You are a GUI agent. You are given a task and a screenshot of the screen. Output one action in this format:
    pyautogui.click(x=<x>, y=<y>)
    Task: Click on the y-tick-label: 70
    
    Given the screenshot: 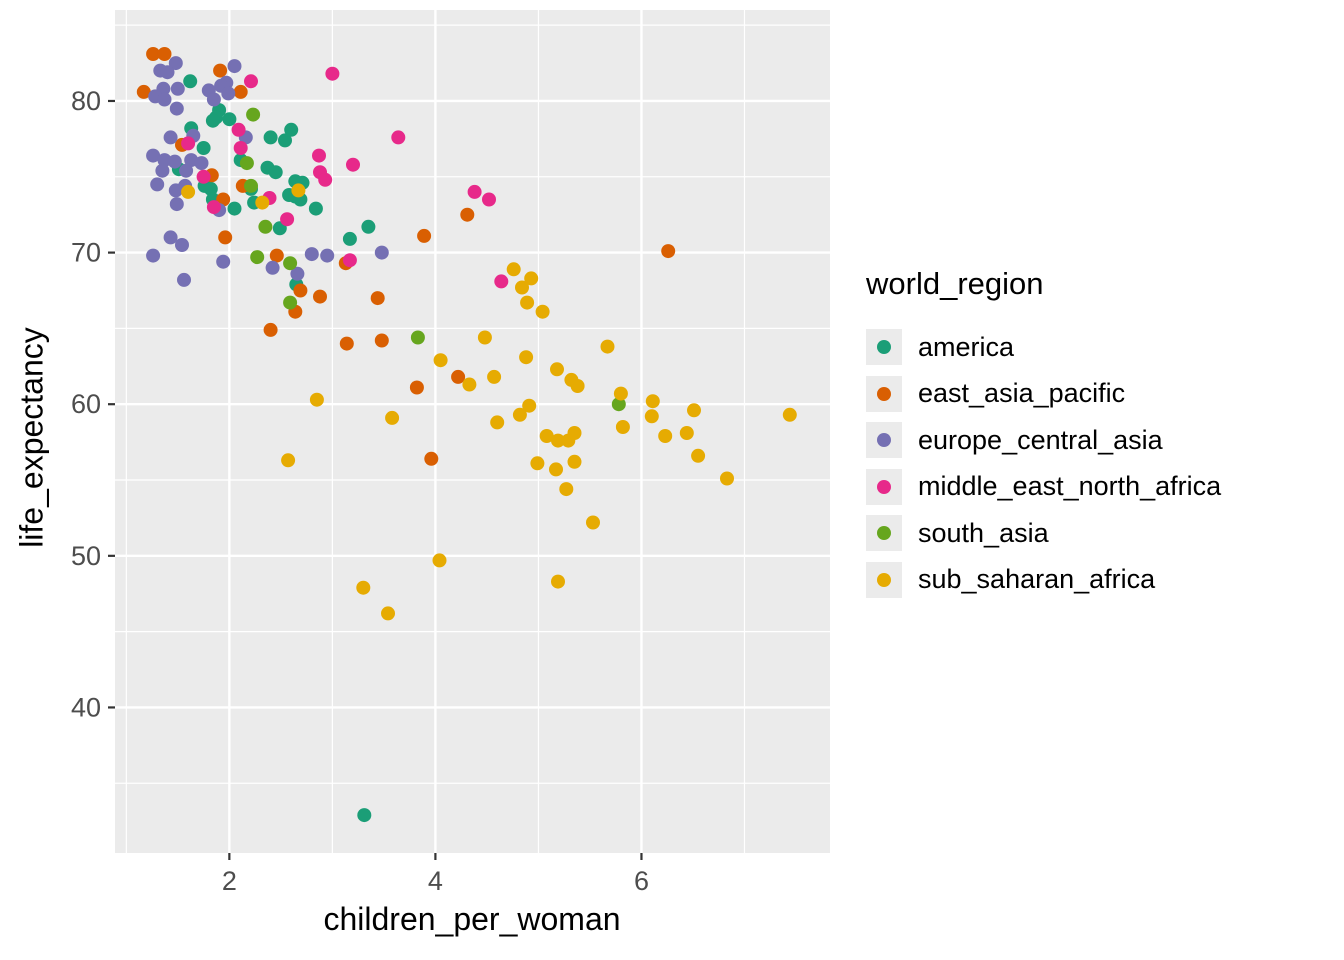 What is the action you would take?
    pyautogui.click(x=86, y=253)
    